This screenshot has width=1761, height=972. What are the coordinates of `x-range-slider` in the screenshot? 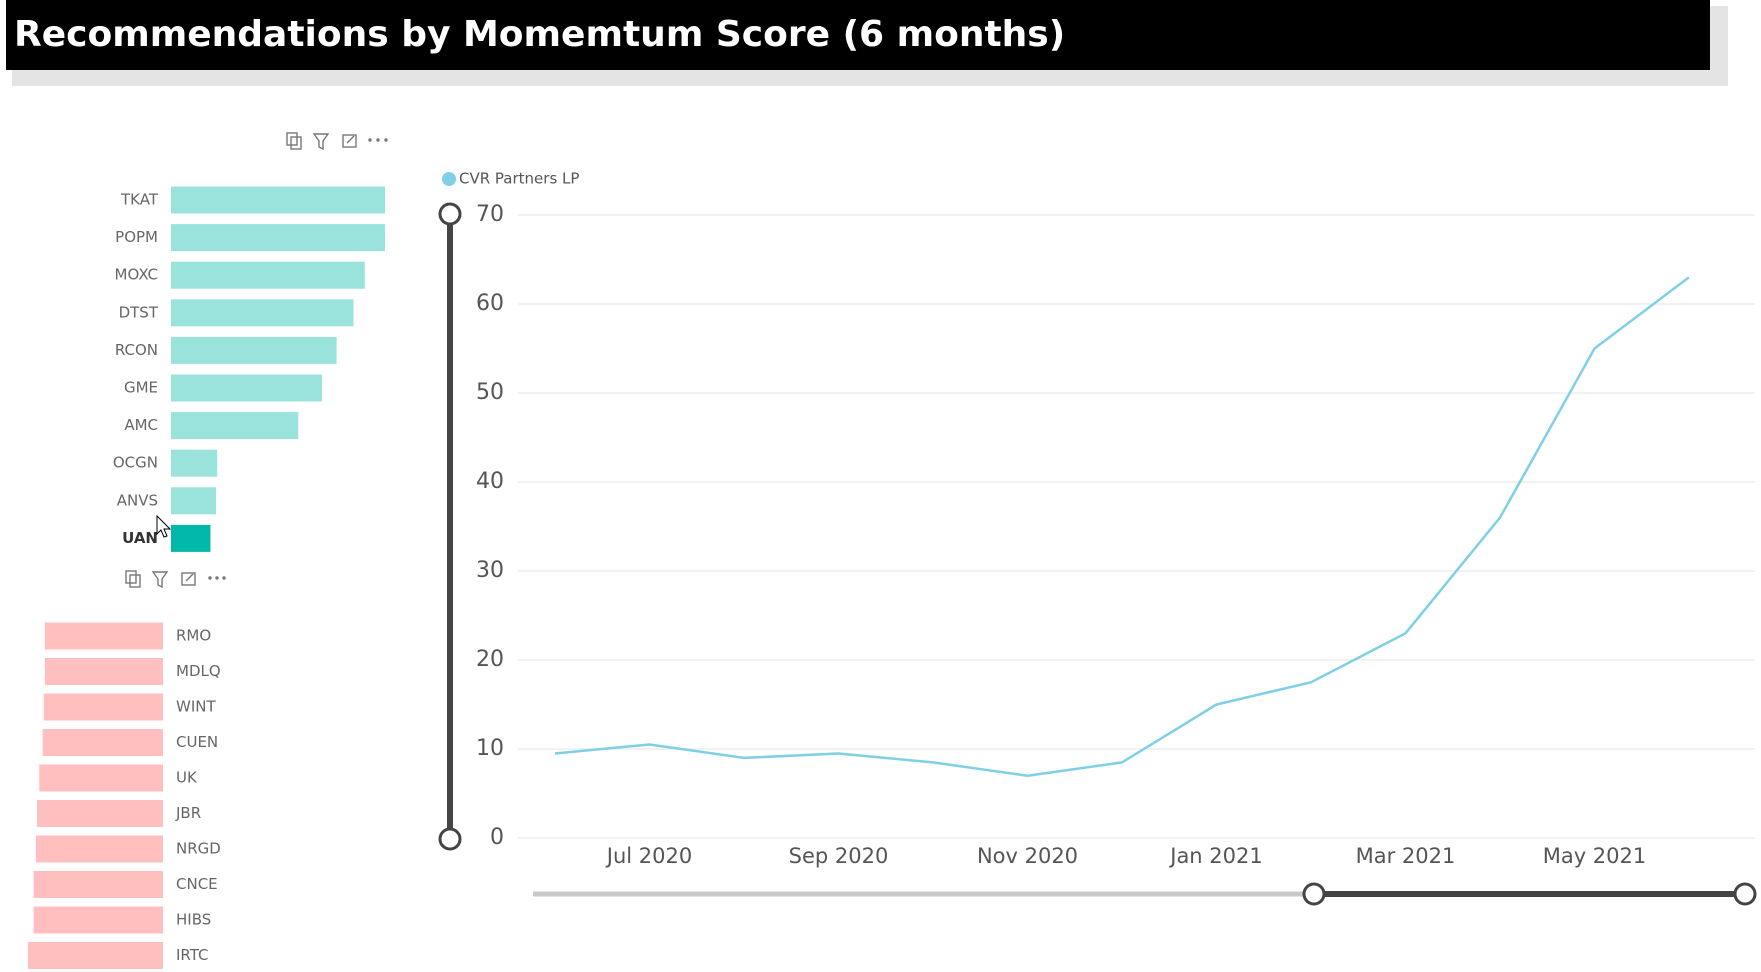 It's located at (1145, 894).